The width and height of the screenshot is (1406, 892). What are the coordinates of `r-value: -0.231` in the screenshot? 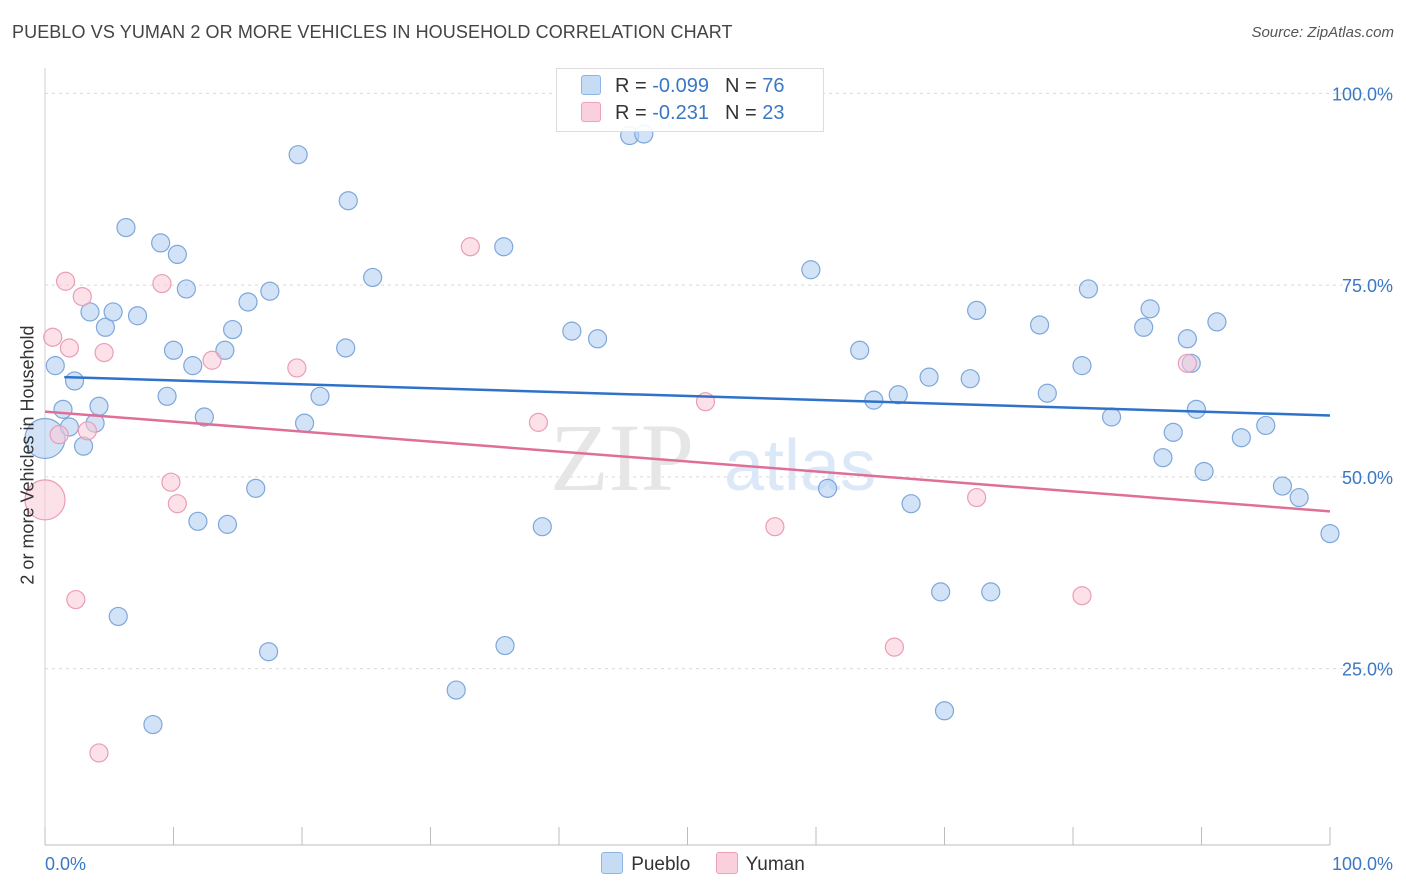 It's located at (680, 113).